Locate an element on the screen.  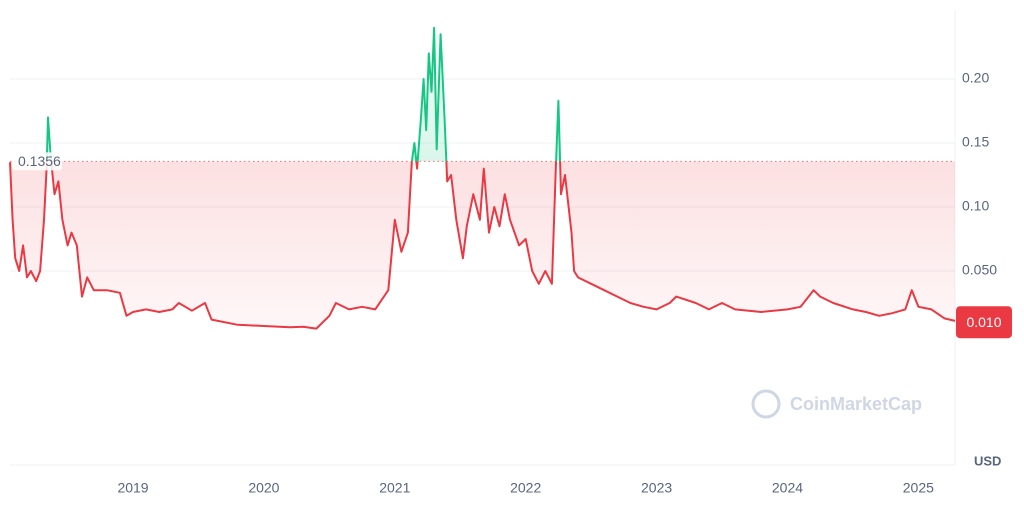
watermark: CoinMarketCap is located at coordinates (836, 404).